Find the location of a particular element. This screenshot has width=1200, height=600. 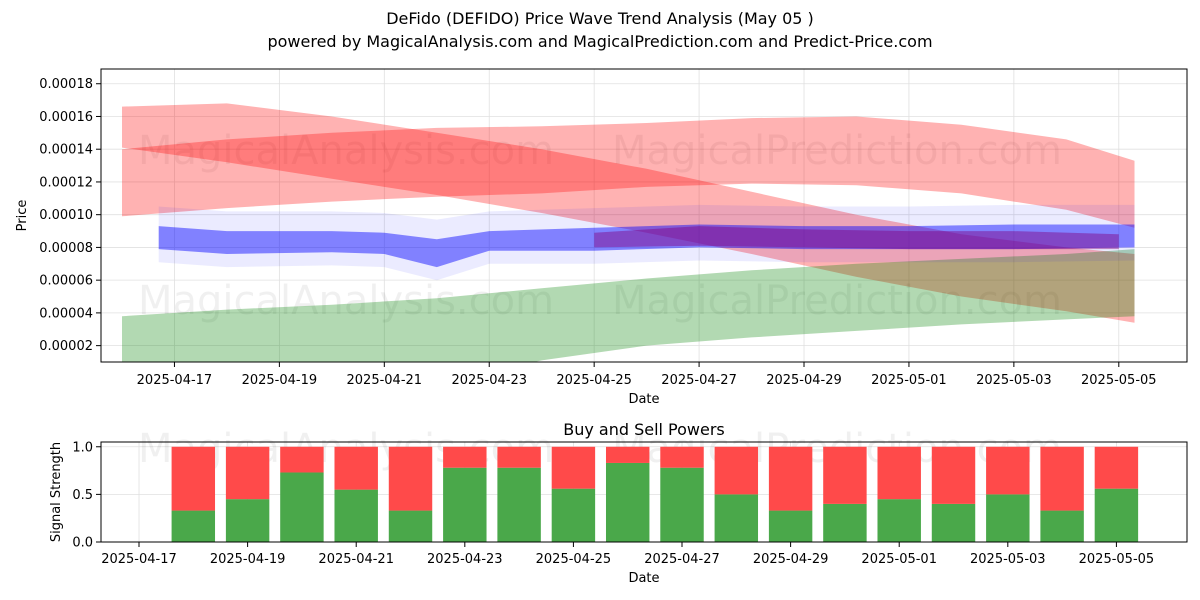

purple-band is located at coordinates (856, 238).